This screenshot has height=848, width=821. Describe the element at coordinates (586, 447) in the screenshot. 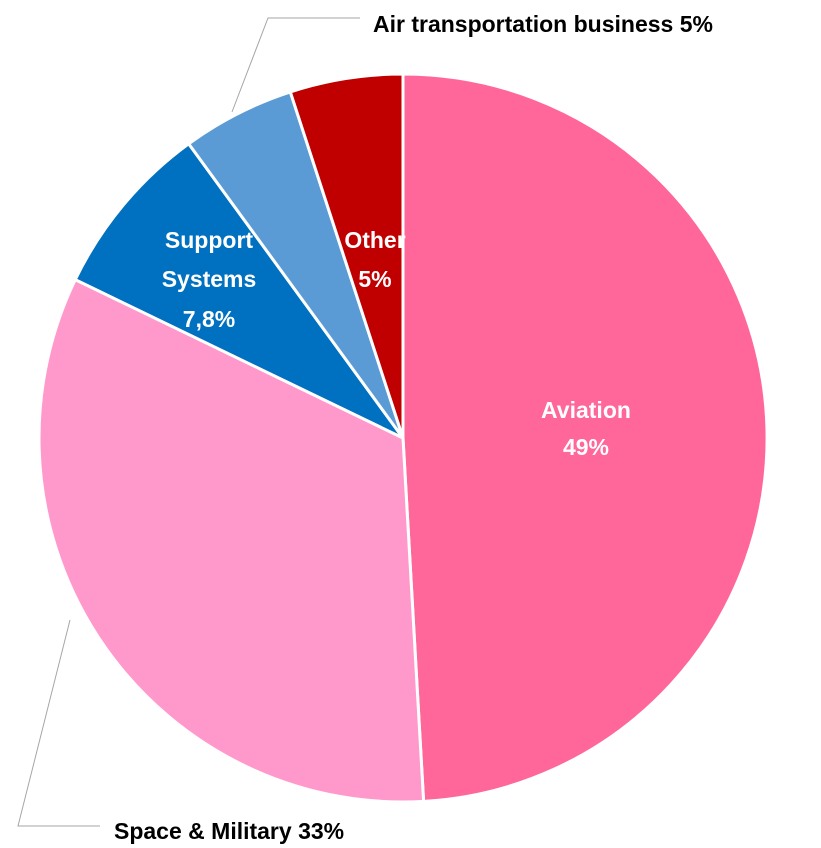

I see `data-label-aviation-value: 49%` at that location.